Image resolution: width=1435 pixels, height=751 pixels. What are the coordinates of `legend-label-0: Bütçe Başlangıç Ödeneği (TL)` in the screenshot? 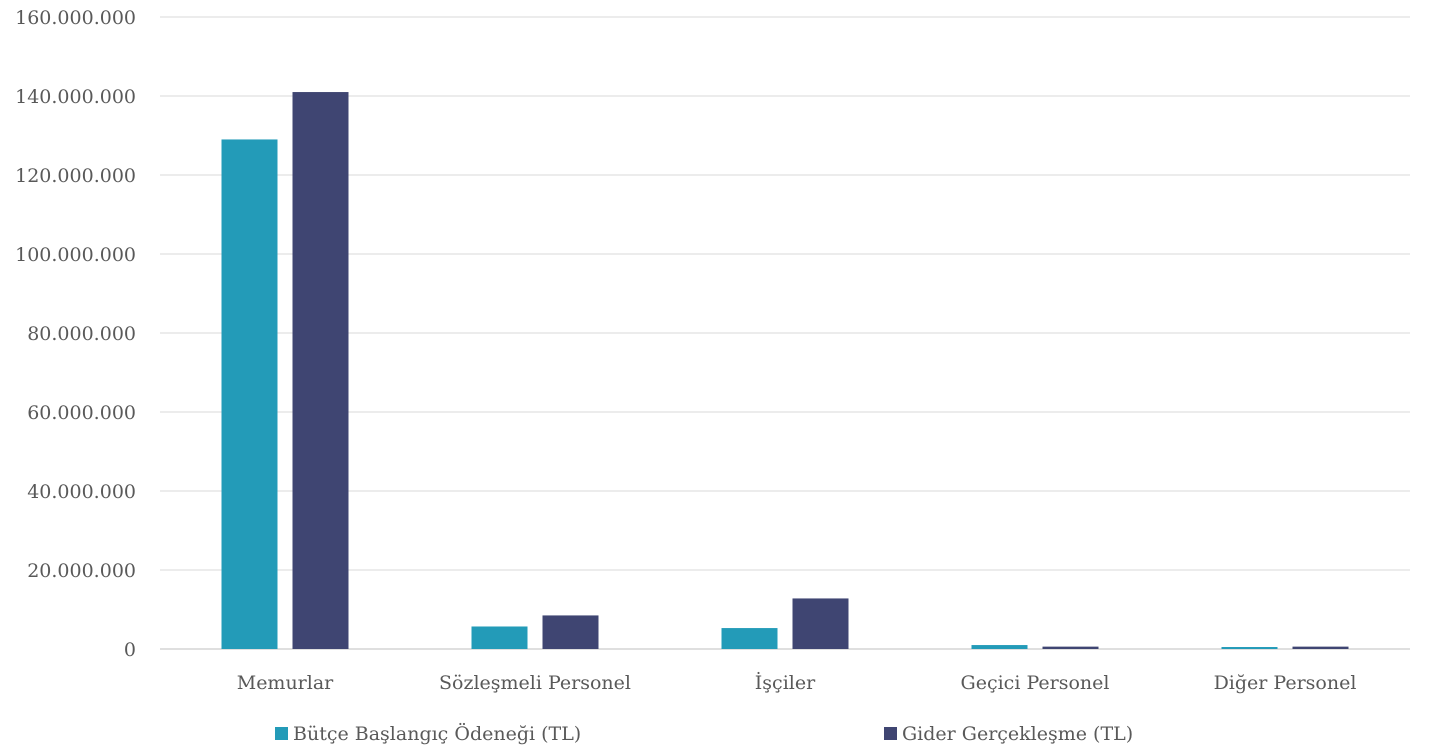 It's located at (437, 733).